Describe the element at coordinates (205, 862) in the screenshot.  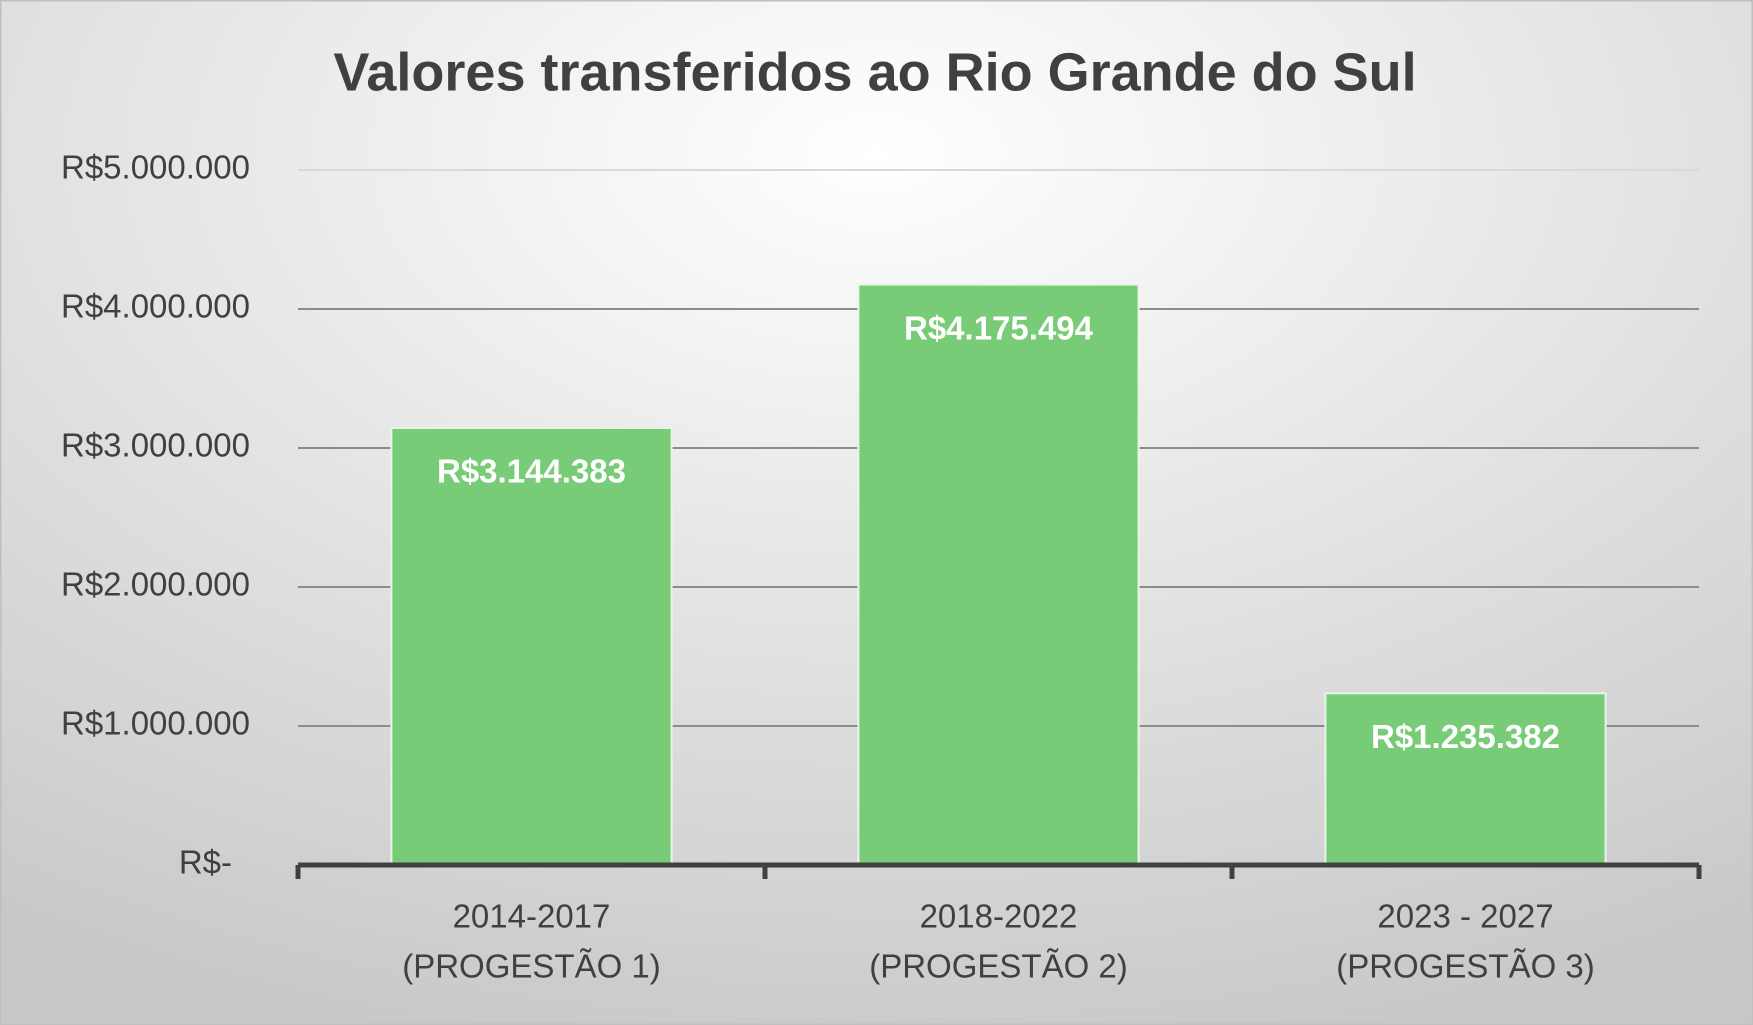
I see `y-tick-label: R$-` at that location.